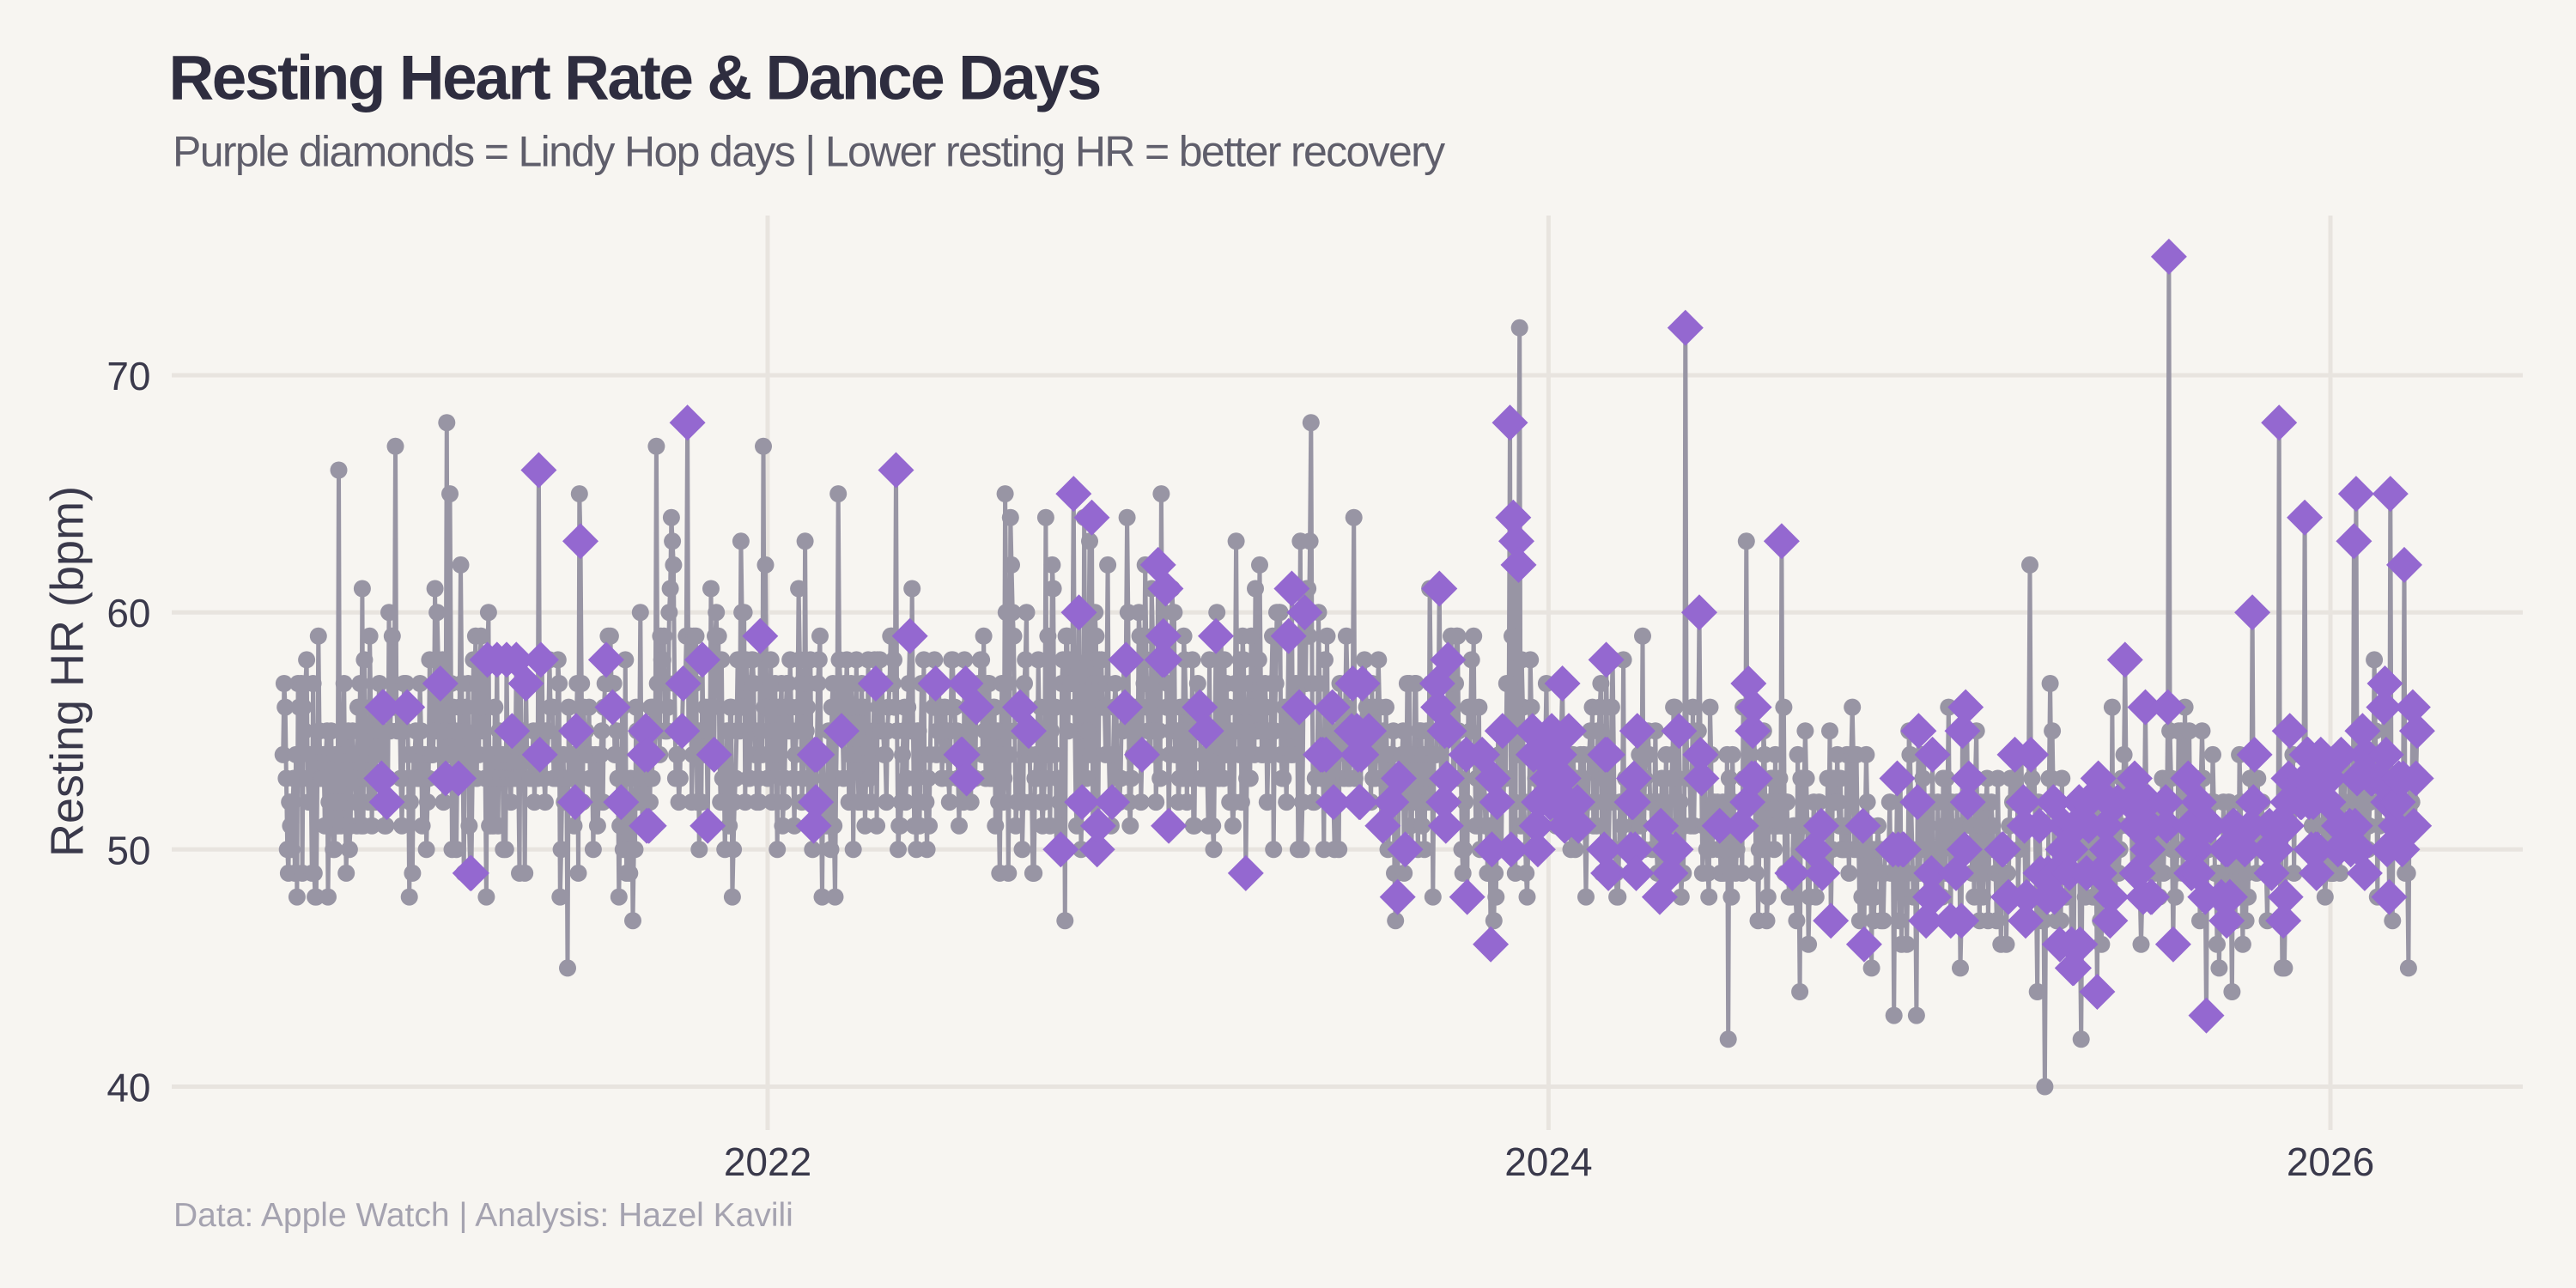 The image size is (2576, 1288). What do you see at coordinates (128, 613) in the screenshot?
I see `svg-text: 60` at bounding box center [128, 613].